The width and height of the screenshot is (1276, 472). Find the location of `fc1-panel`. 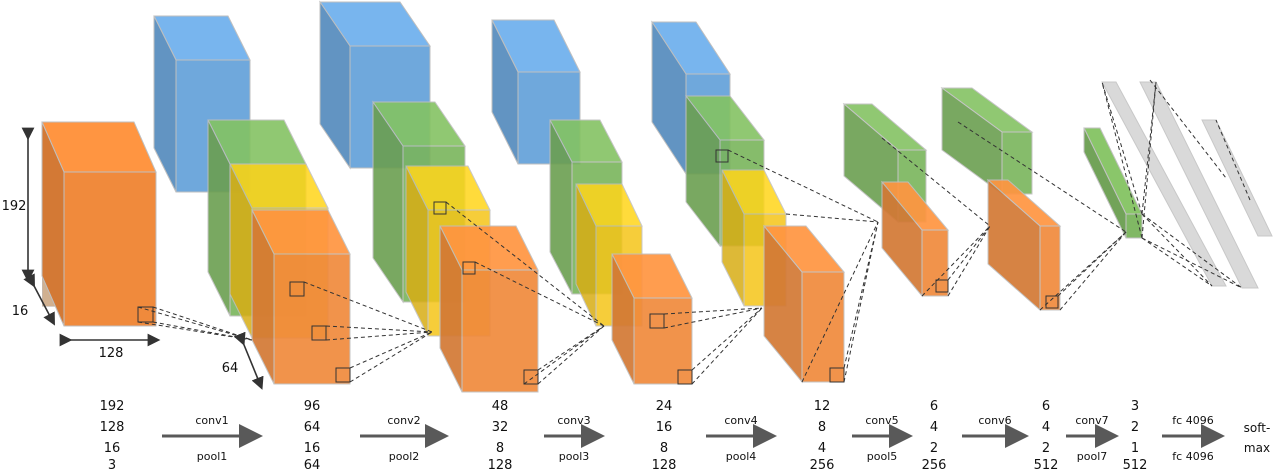

fc1-panel is located at coordinates (1164, 184).